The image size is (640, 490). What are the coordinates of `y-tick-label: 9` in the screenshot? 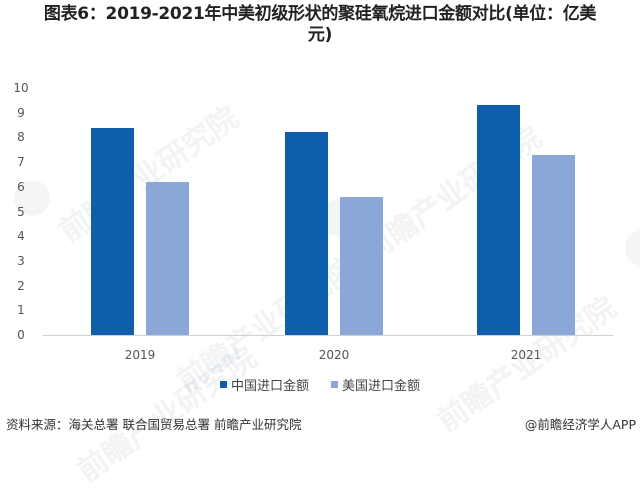 It's located at (21, 112).